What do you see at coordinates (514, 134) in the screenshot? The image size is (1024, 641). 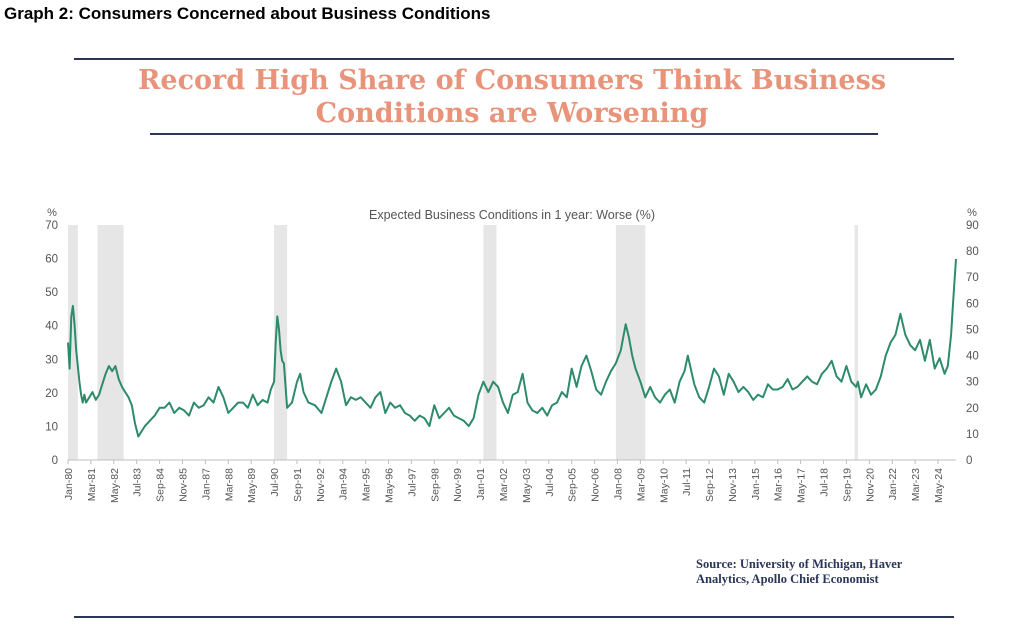 I see `headline-underline` at bounding box center [514, 134].